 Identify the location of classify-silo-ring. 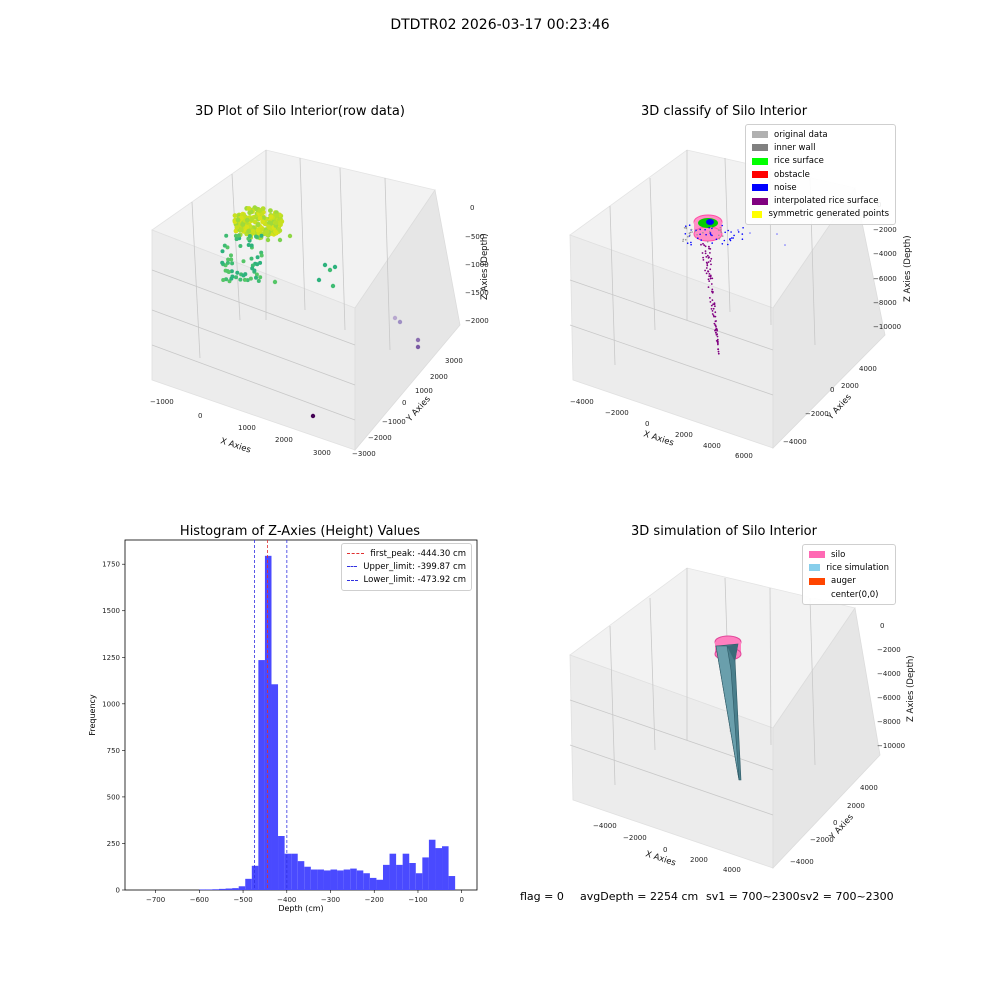
(708, 228).